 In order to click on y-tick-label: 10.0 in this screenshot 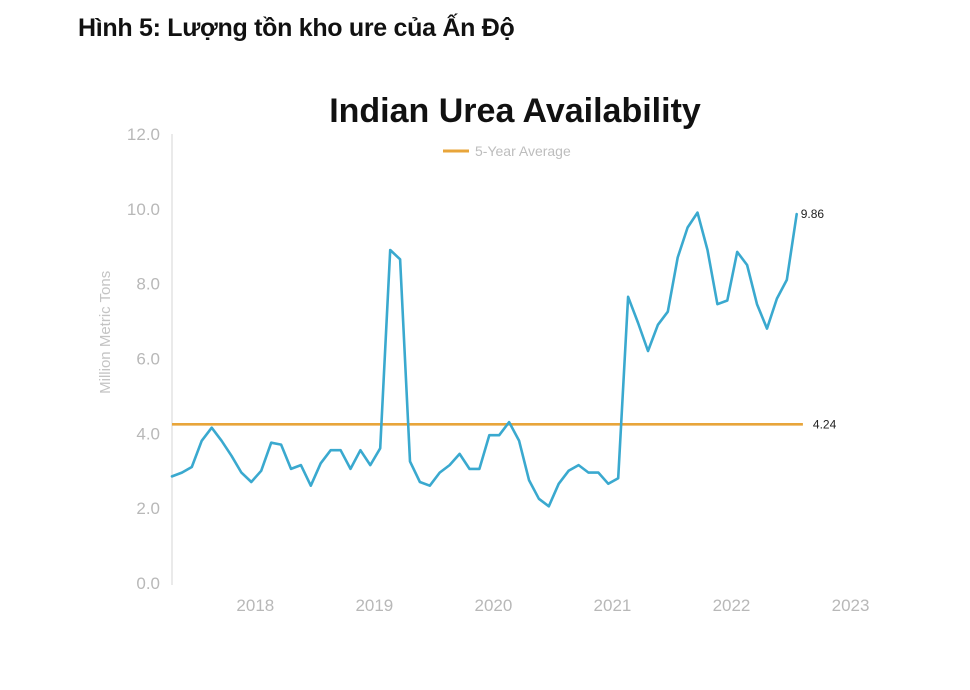, I will do `click(143, 209)`.